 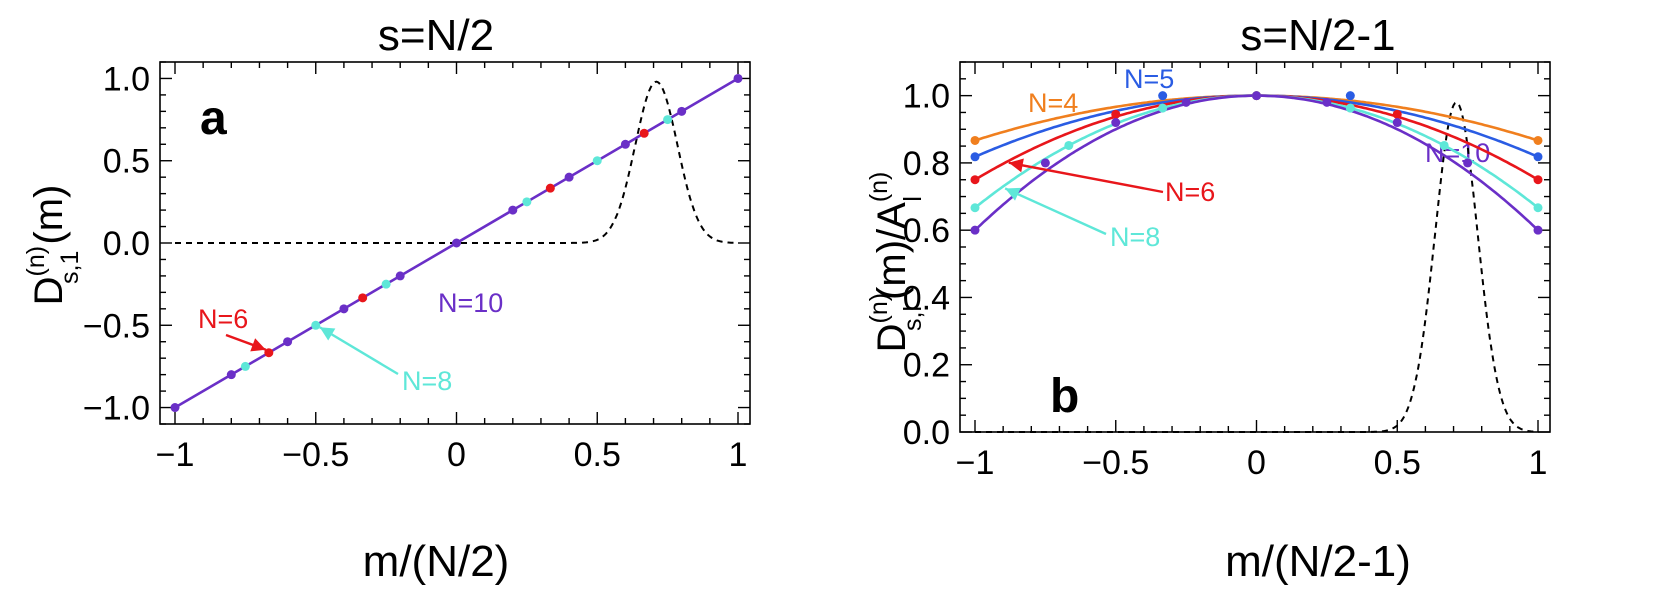 I want to click on arrow-b-n8-head, so click(x=1013, y=194).